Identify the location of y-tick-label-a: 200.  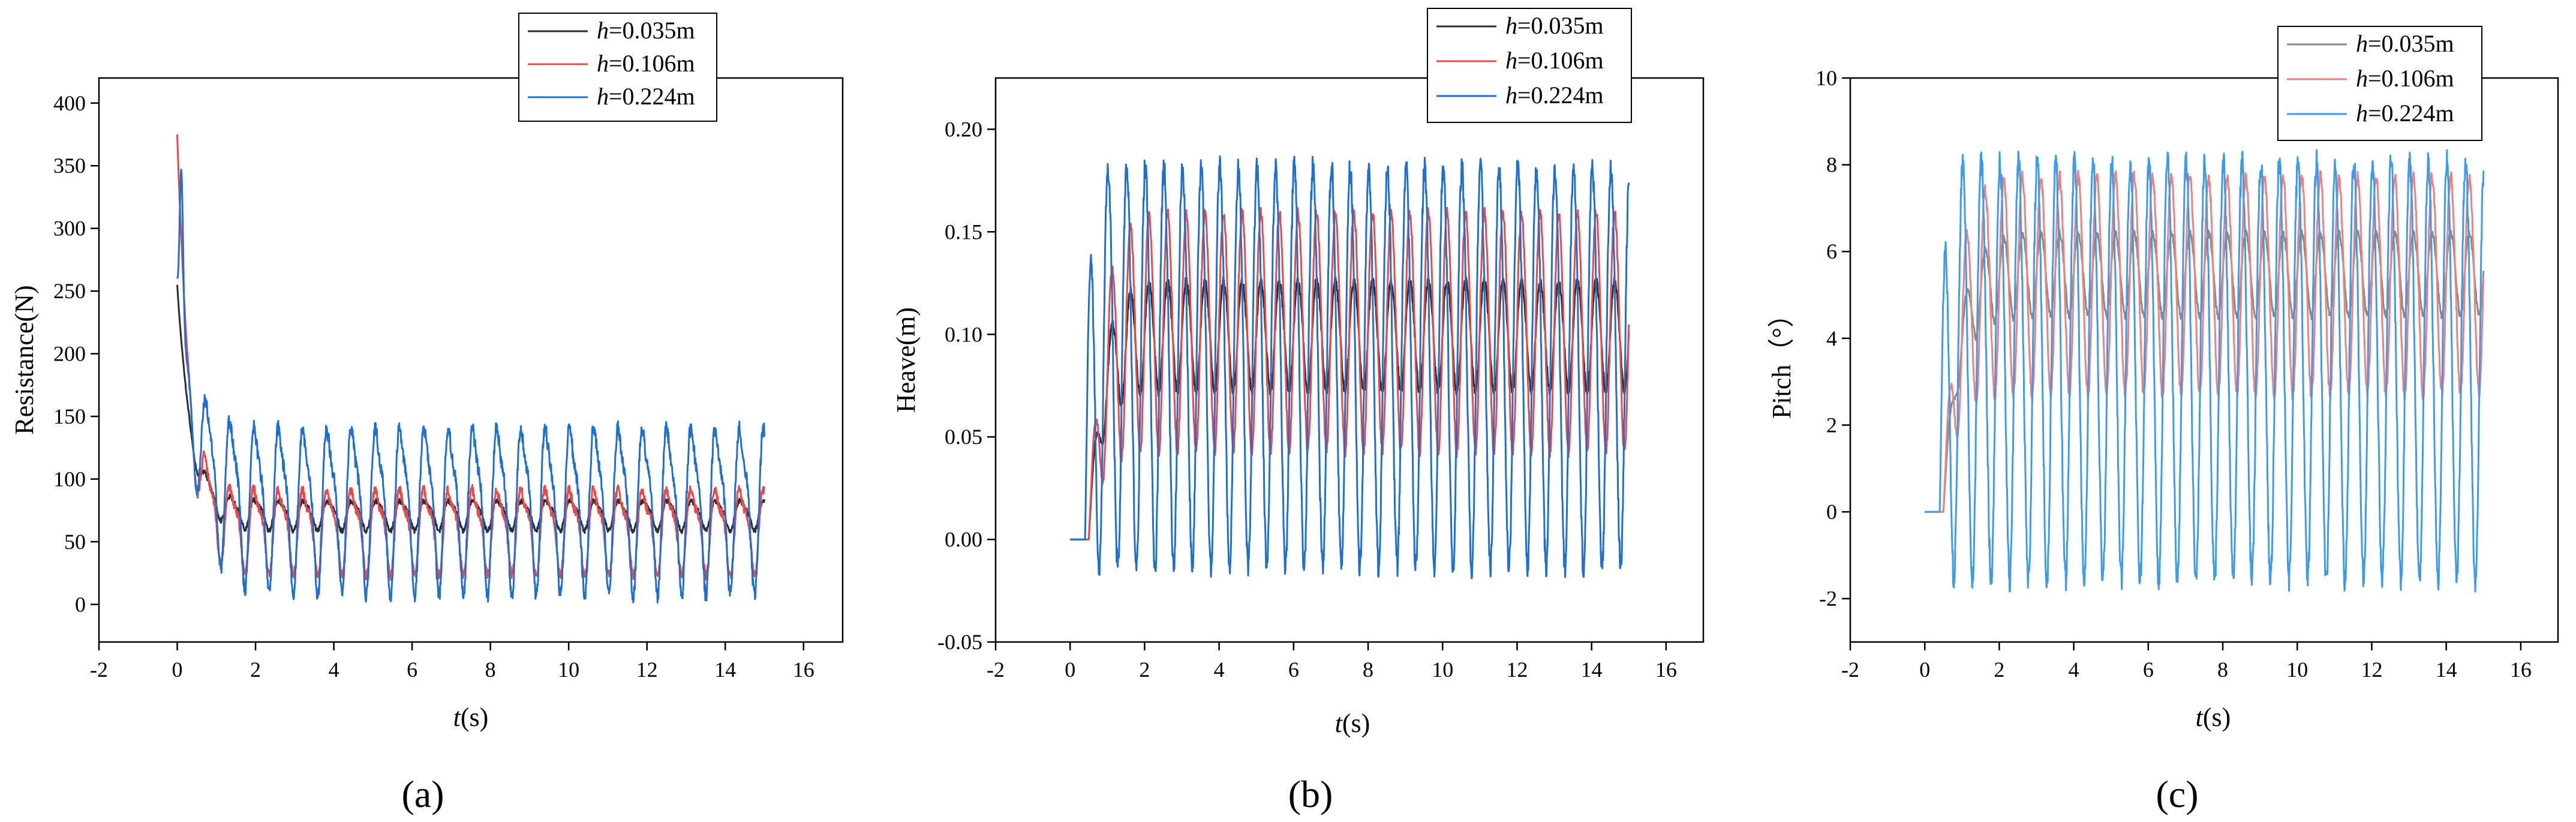
(70, 354).